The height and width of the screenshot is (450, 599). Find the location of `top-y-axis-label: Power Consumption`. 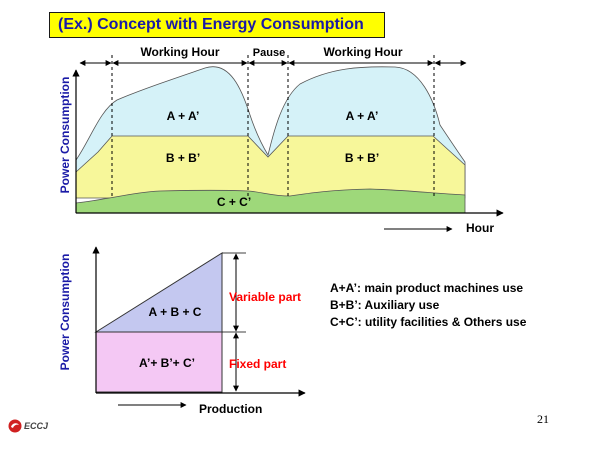

top-y-axis-label: Power Consumption is located at coordinates (65, 135).